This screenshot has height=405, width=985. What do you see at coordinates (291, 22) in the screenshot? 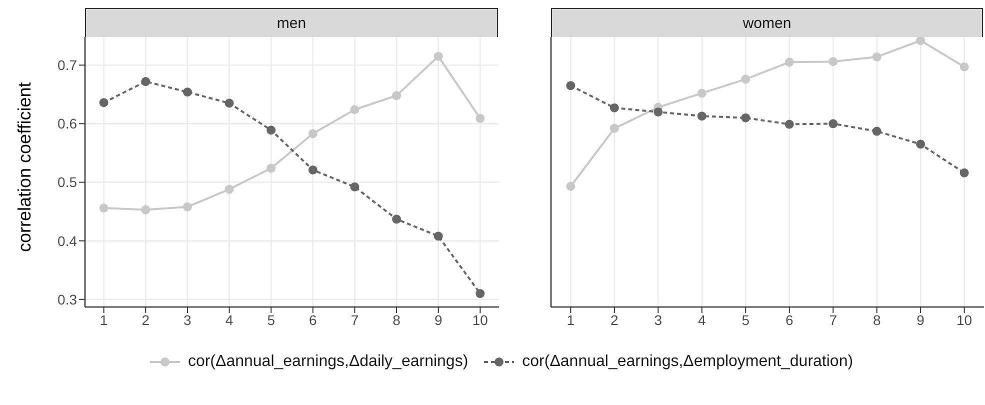
I see `chart-title: men` at bounding box center [291, 22].